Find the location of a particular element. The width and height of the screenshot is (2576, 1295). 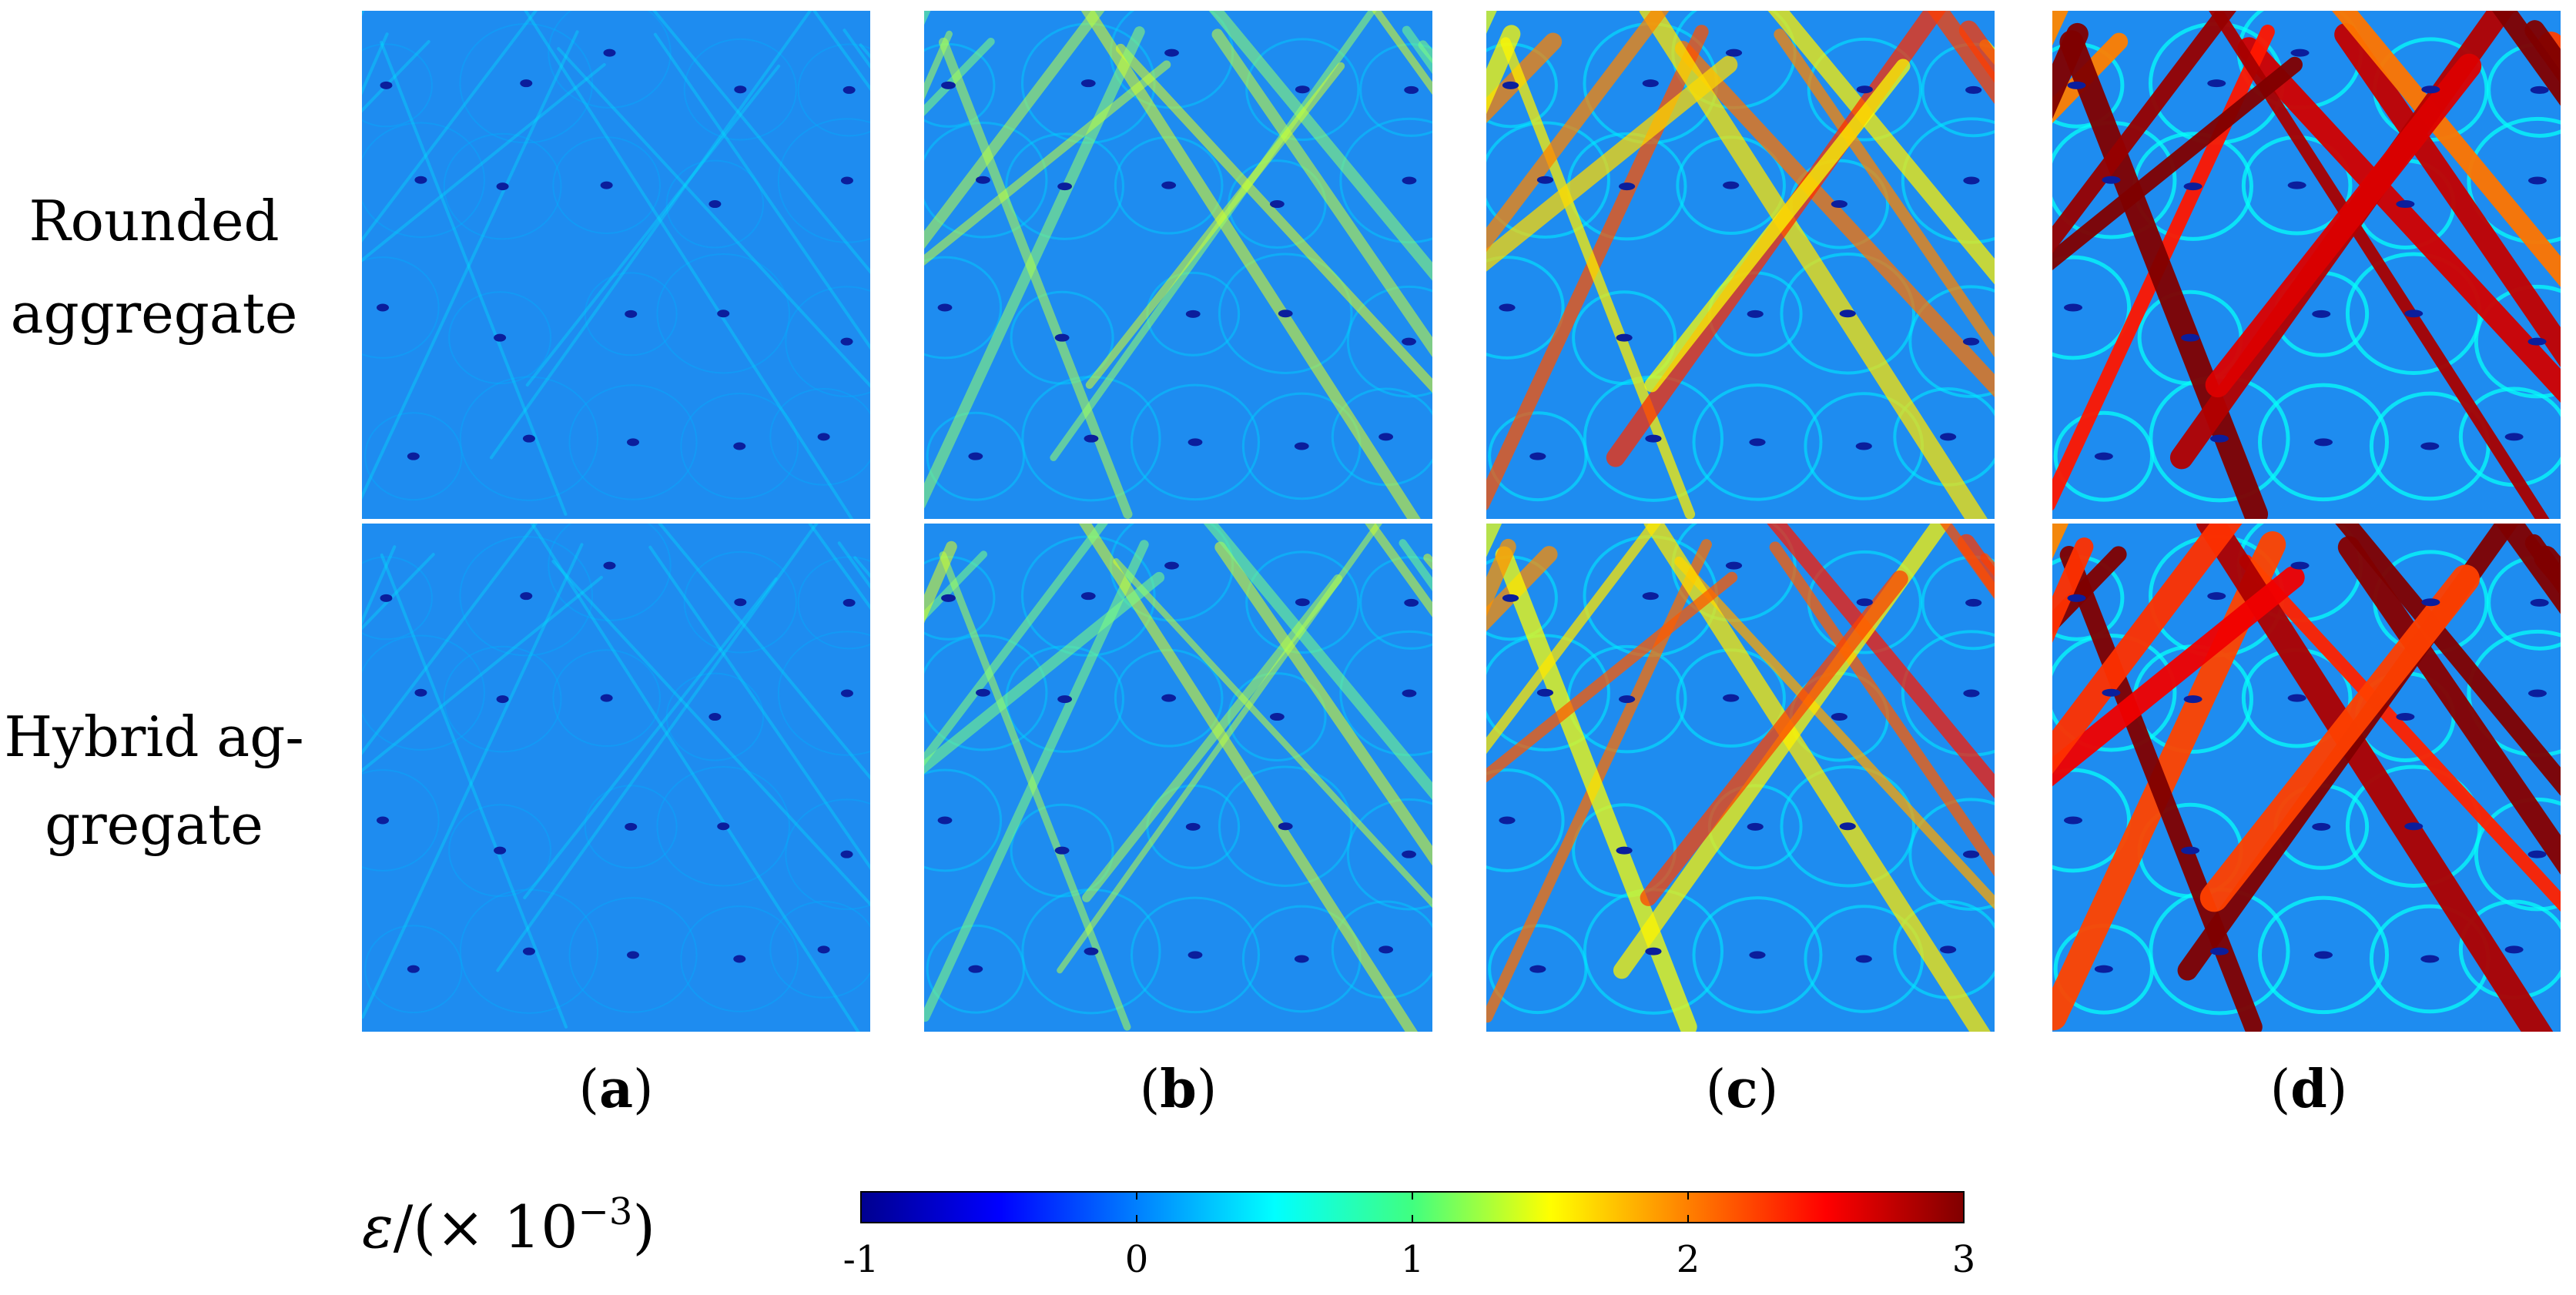

colorbar-tick-label: -1 is located at coordinates (861, 1259).